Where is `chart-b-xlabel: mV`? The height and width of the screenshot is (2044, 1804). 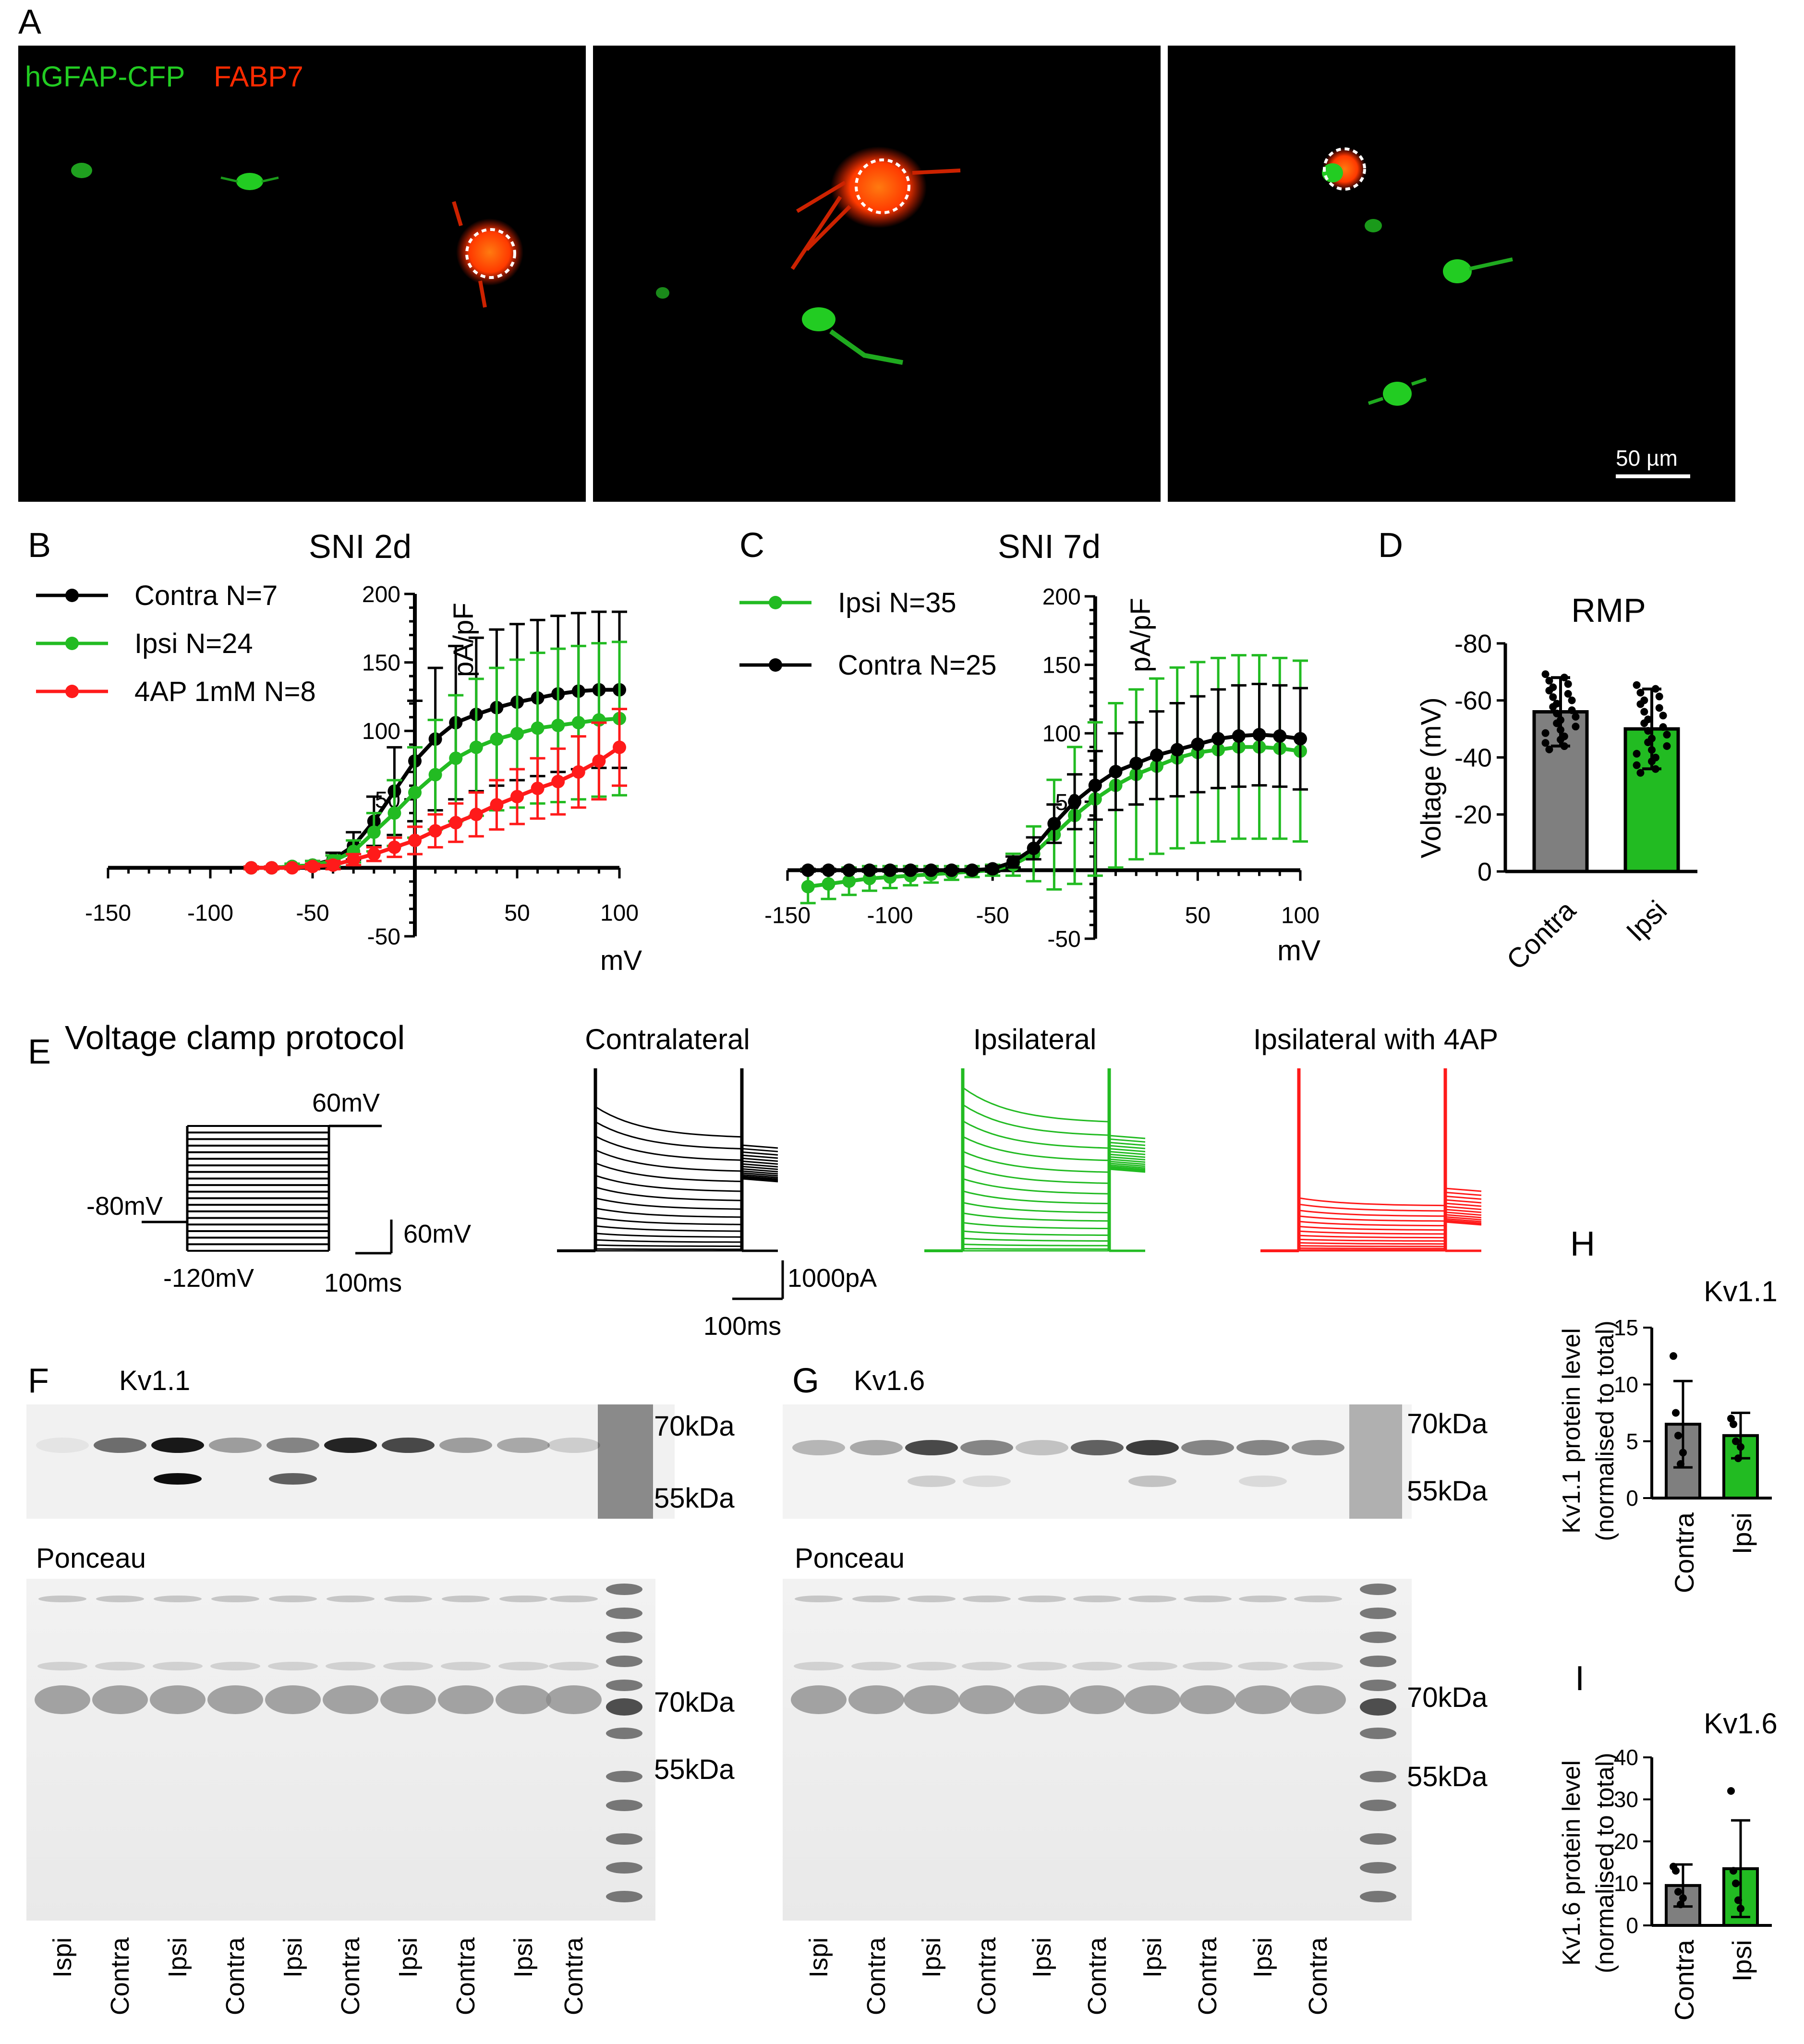 chart-b-xlabel: mV is located at coordinates (621, 960).